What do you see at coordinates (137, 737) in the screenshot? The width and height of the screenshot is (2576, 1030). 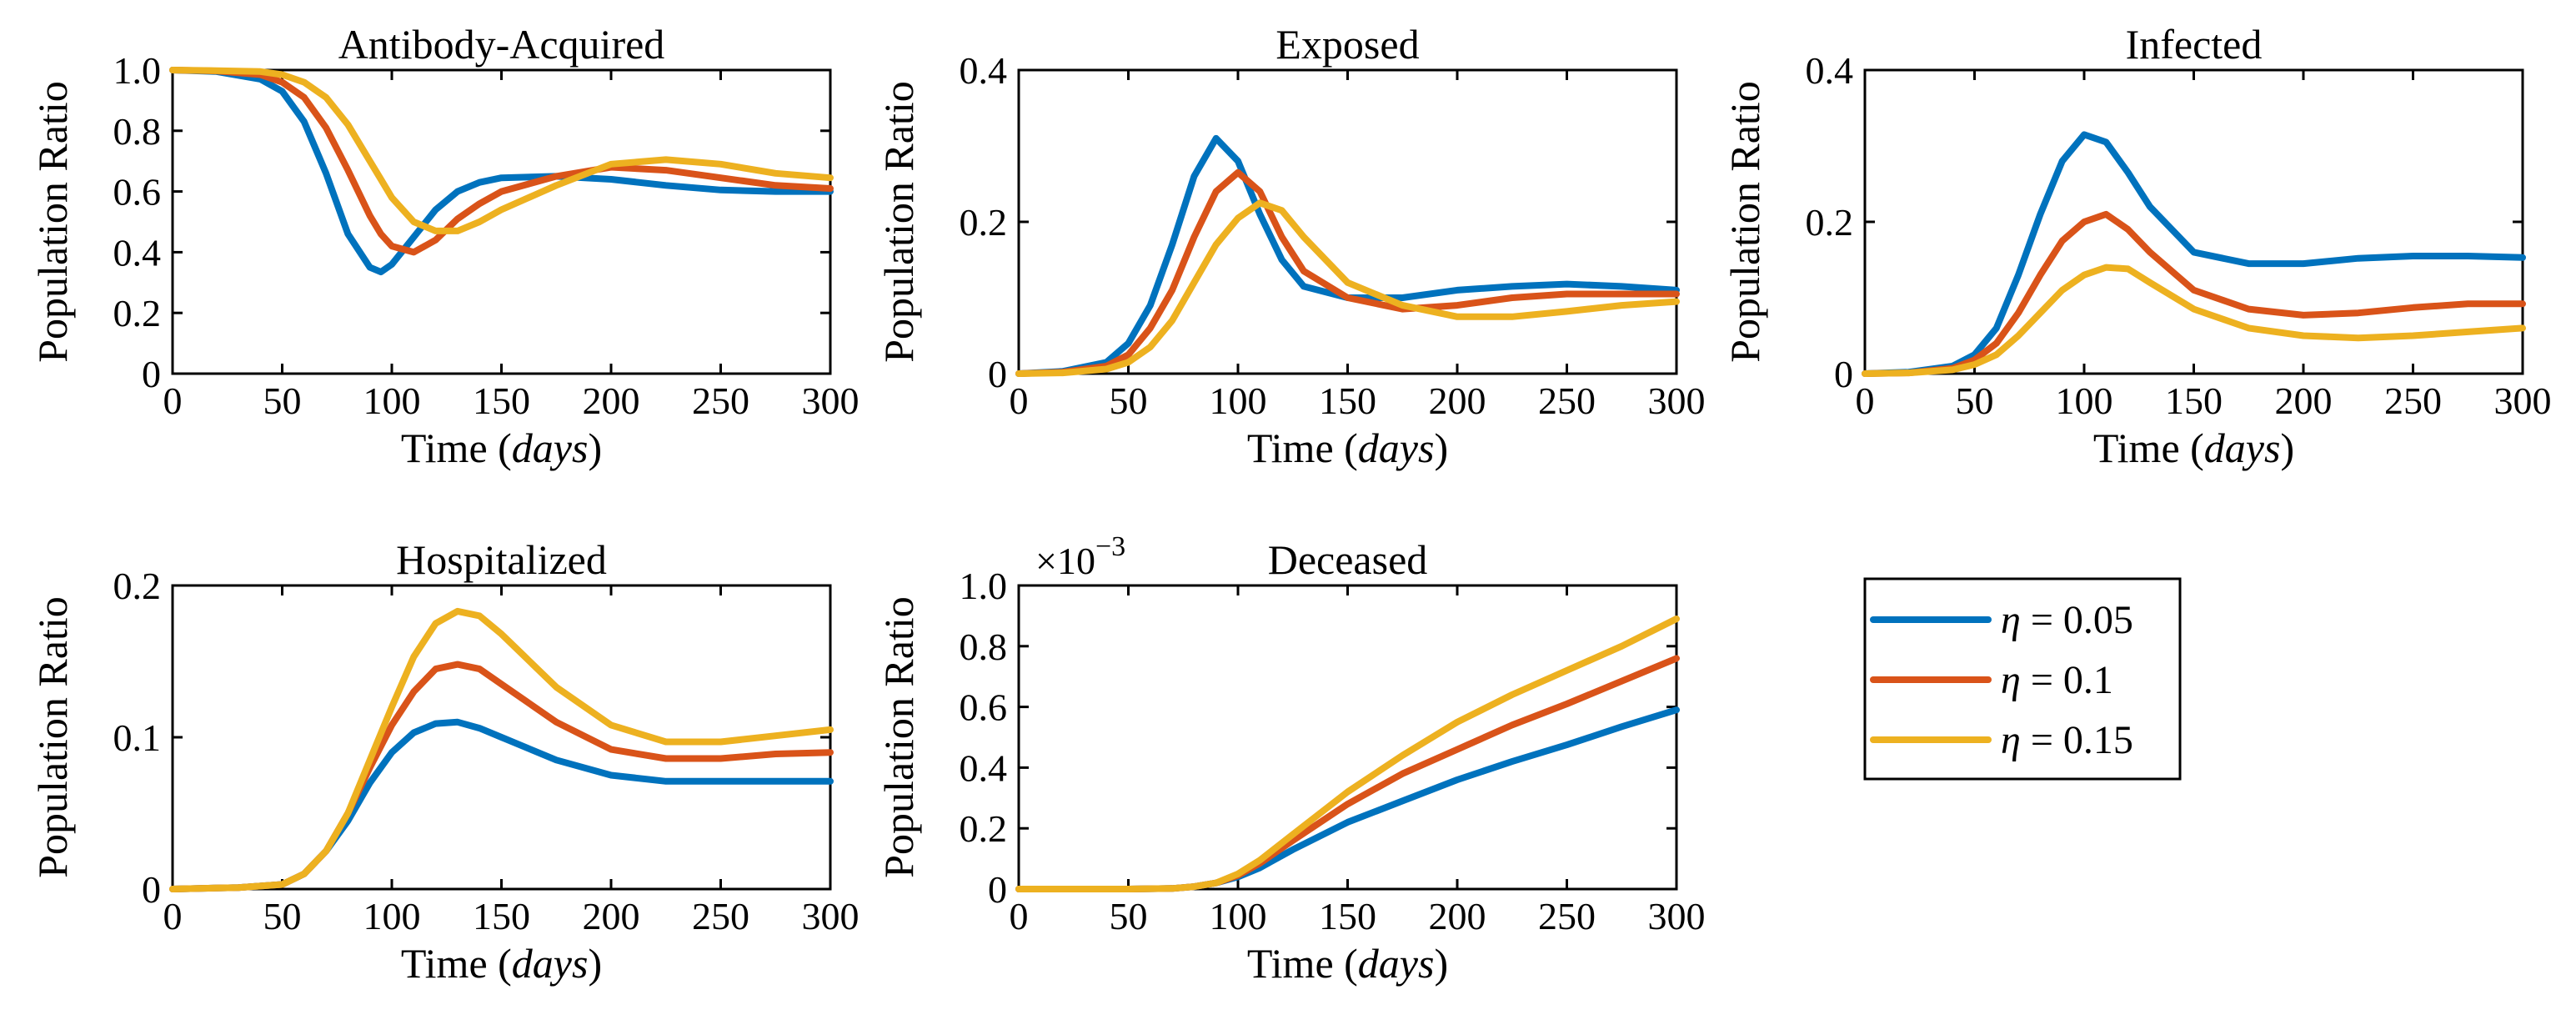 I see `y-tick-label: 0.1` at bounding box center [137, 737].